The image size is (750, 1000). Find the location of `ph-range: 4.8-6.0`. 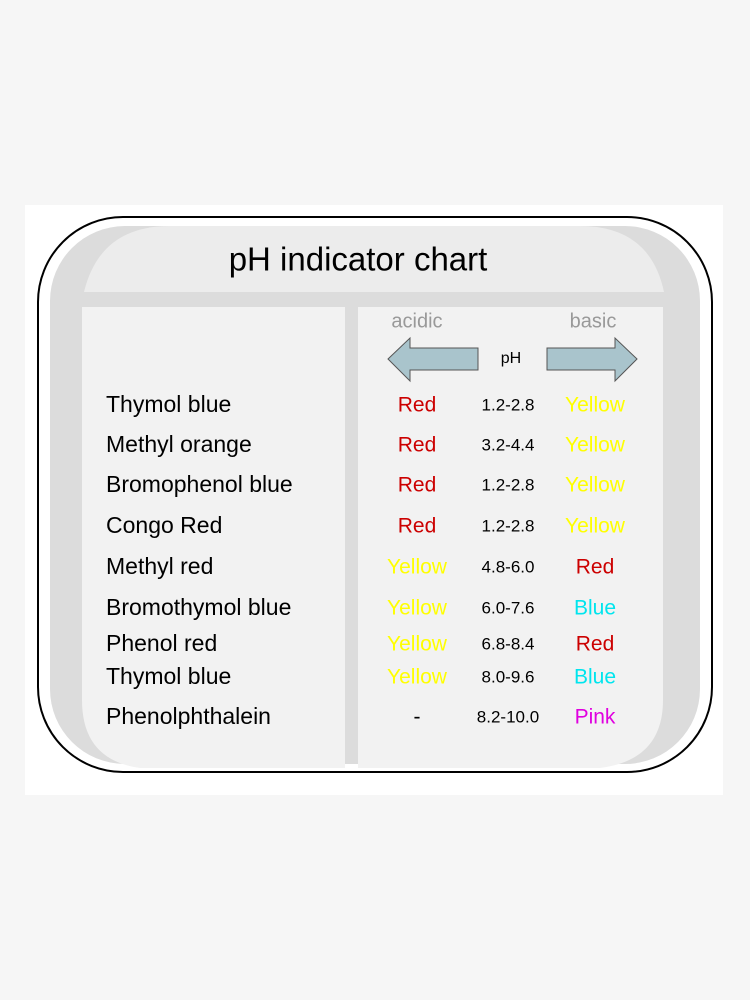

ph-range: 4.8-6.0 is located at coordinates (508, 566).